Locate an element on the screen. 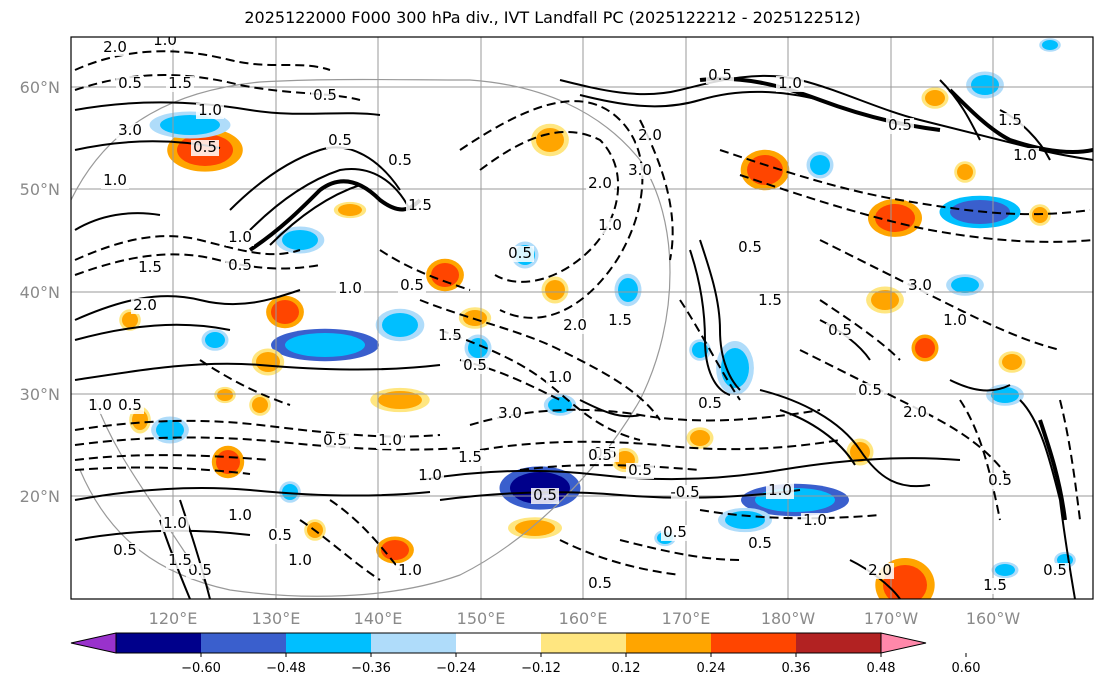 The width and height of the screenshot is (1105, 692). colorbar-extend-max is located at coordinates (903, 643).